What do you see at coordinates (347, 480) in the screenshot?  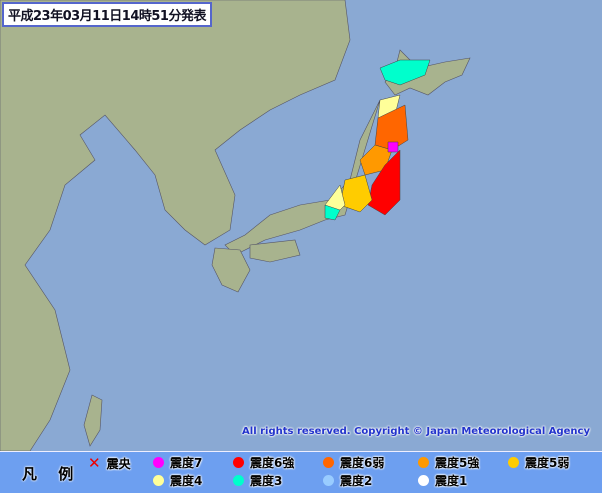 I see `legend-item: 震度2` at bounding box center [347, 480].